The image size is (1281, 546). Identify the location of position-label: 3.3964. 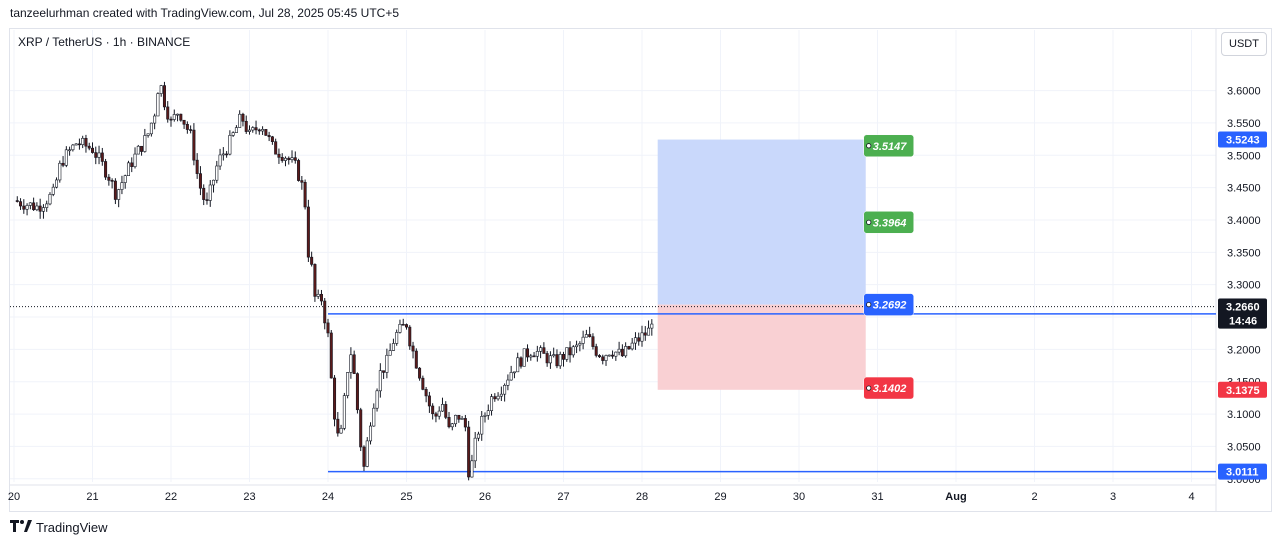
(890, 223).